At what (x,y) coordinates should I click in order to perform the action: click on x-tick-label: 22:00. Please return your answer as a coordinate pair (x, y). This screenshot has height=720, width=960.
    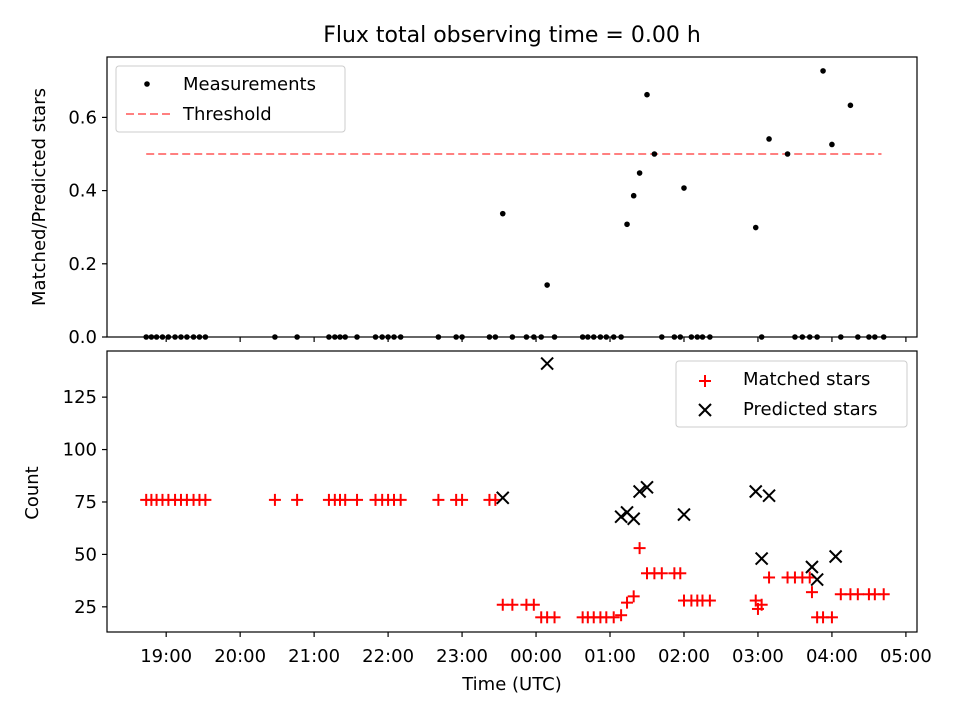
    Looking at the image, I should click on (388, 656).